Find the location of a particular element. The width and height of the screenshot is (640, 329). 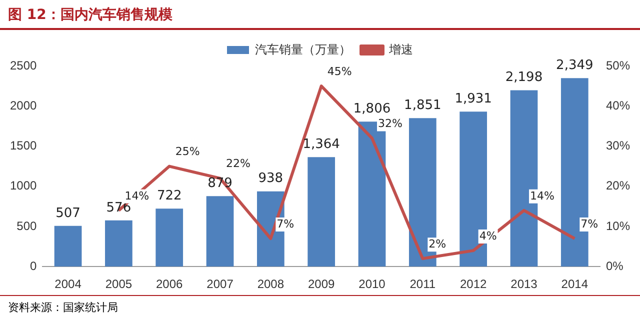

data-label: 1,364 is located at coordinates (321, 144).